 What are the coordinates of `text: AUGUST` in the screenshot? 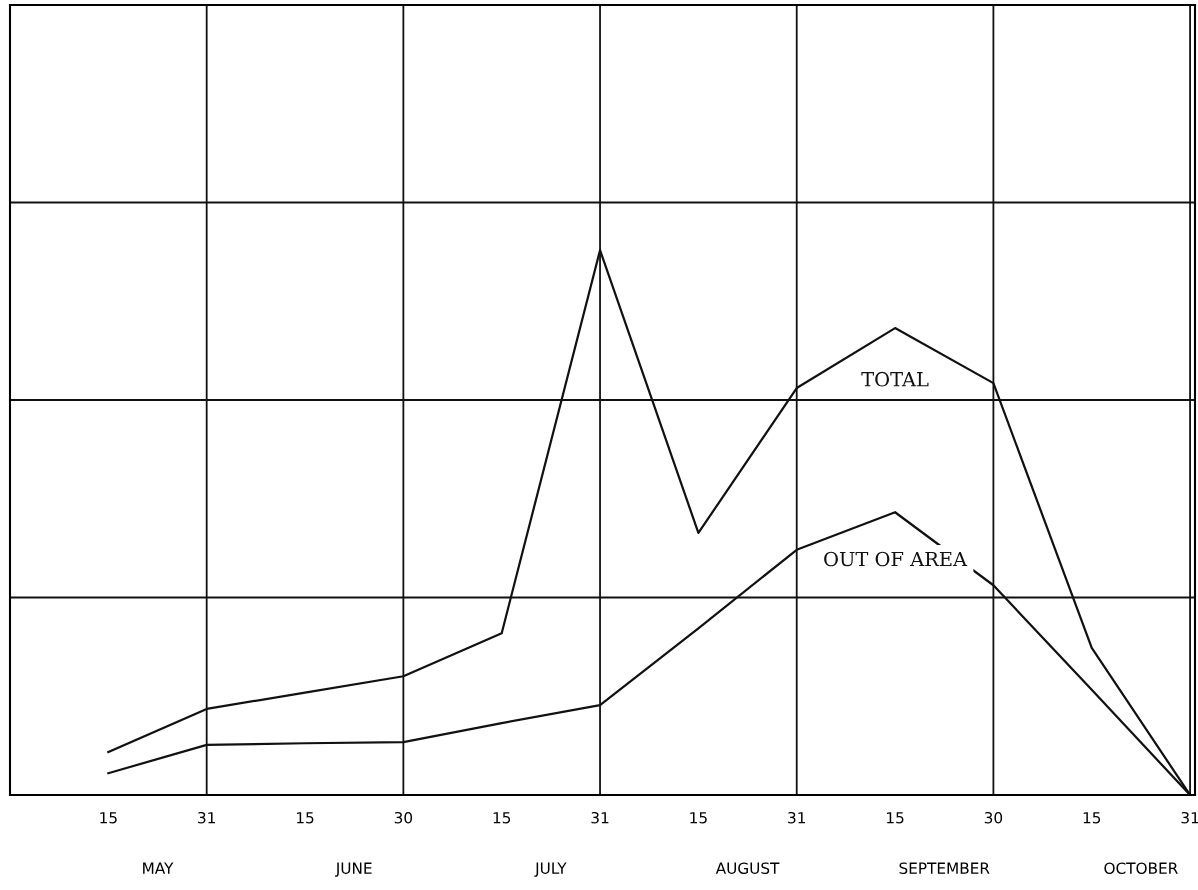 It's located at (747, 868).